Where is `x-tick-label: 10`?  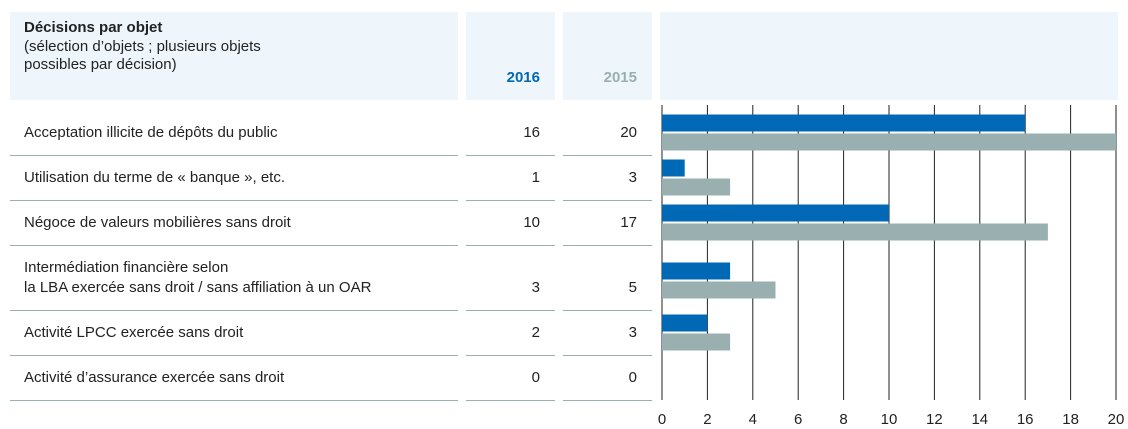 x-tick-label: 10 is located at coordinates (889, 419).